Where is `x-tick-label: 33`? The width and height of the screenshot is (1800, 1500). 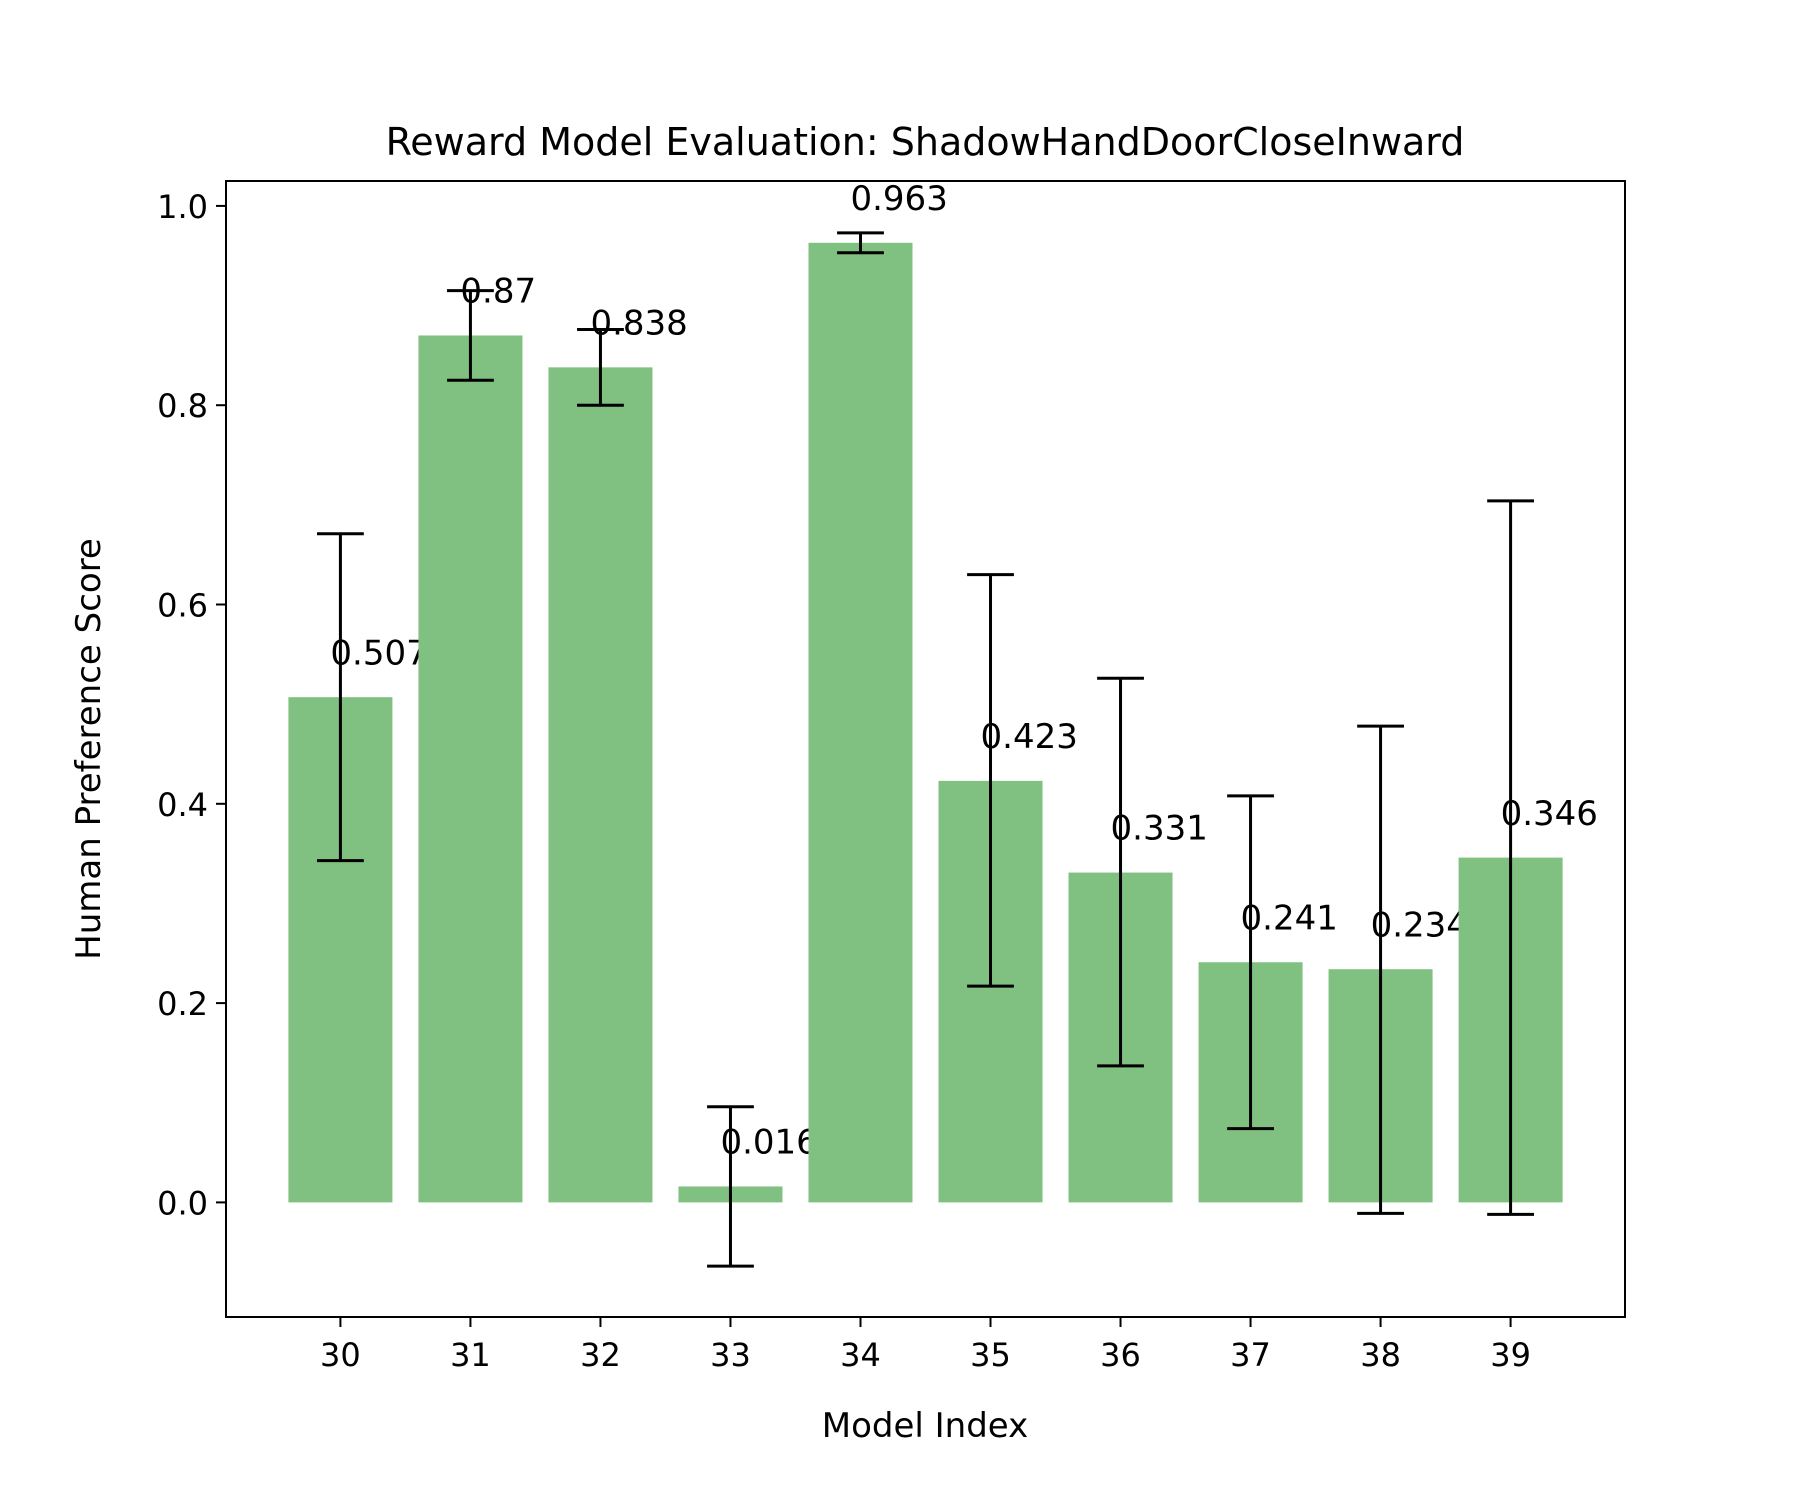
x-tick-label: 33 is located at coordinates (730, 1355).